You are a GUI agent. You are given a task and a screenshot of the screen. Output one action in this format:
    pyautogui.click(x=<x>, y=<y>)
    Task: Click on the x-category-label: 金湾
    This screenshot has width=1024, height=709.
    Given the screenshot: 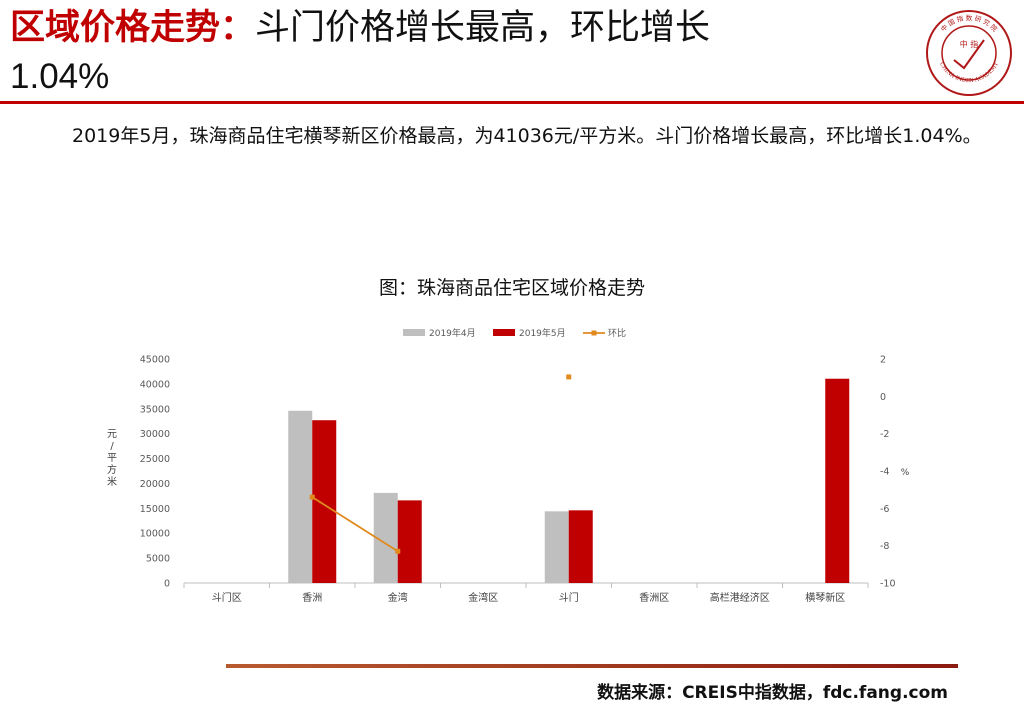 What is the action you would take?
    pyautogui.click(x=398, y=597)
    